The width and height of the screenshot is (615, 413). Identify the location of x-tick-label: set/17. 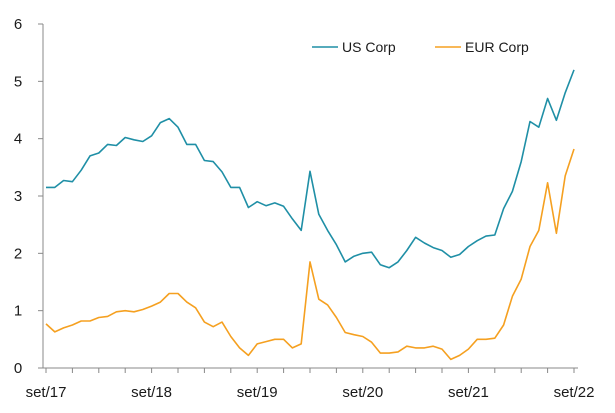
(46, 392).